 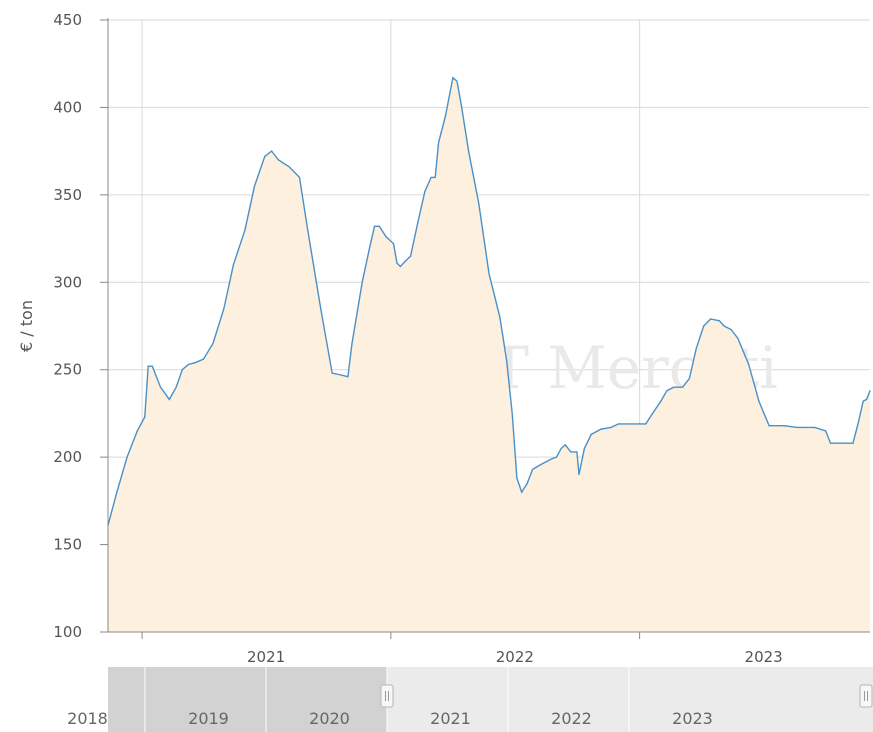 I want to click on navigator-right-handle, so click(x=866, y=696).